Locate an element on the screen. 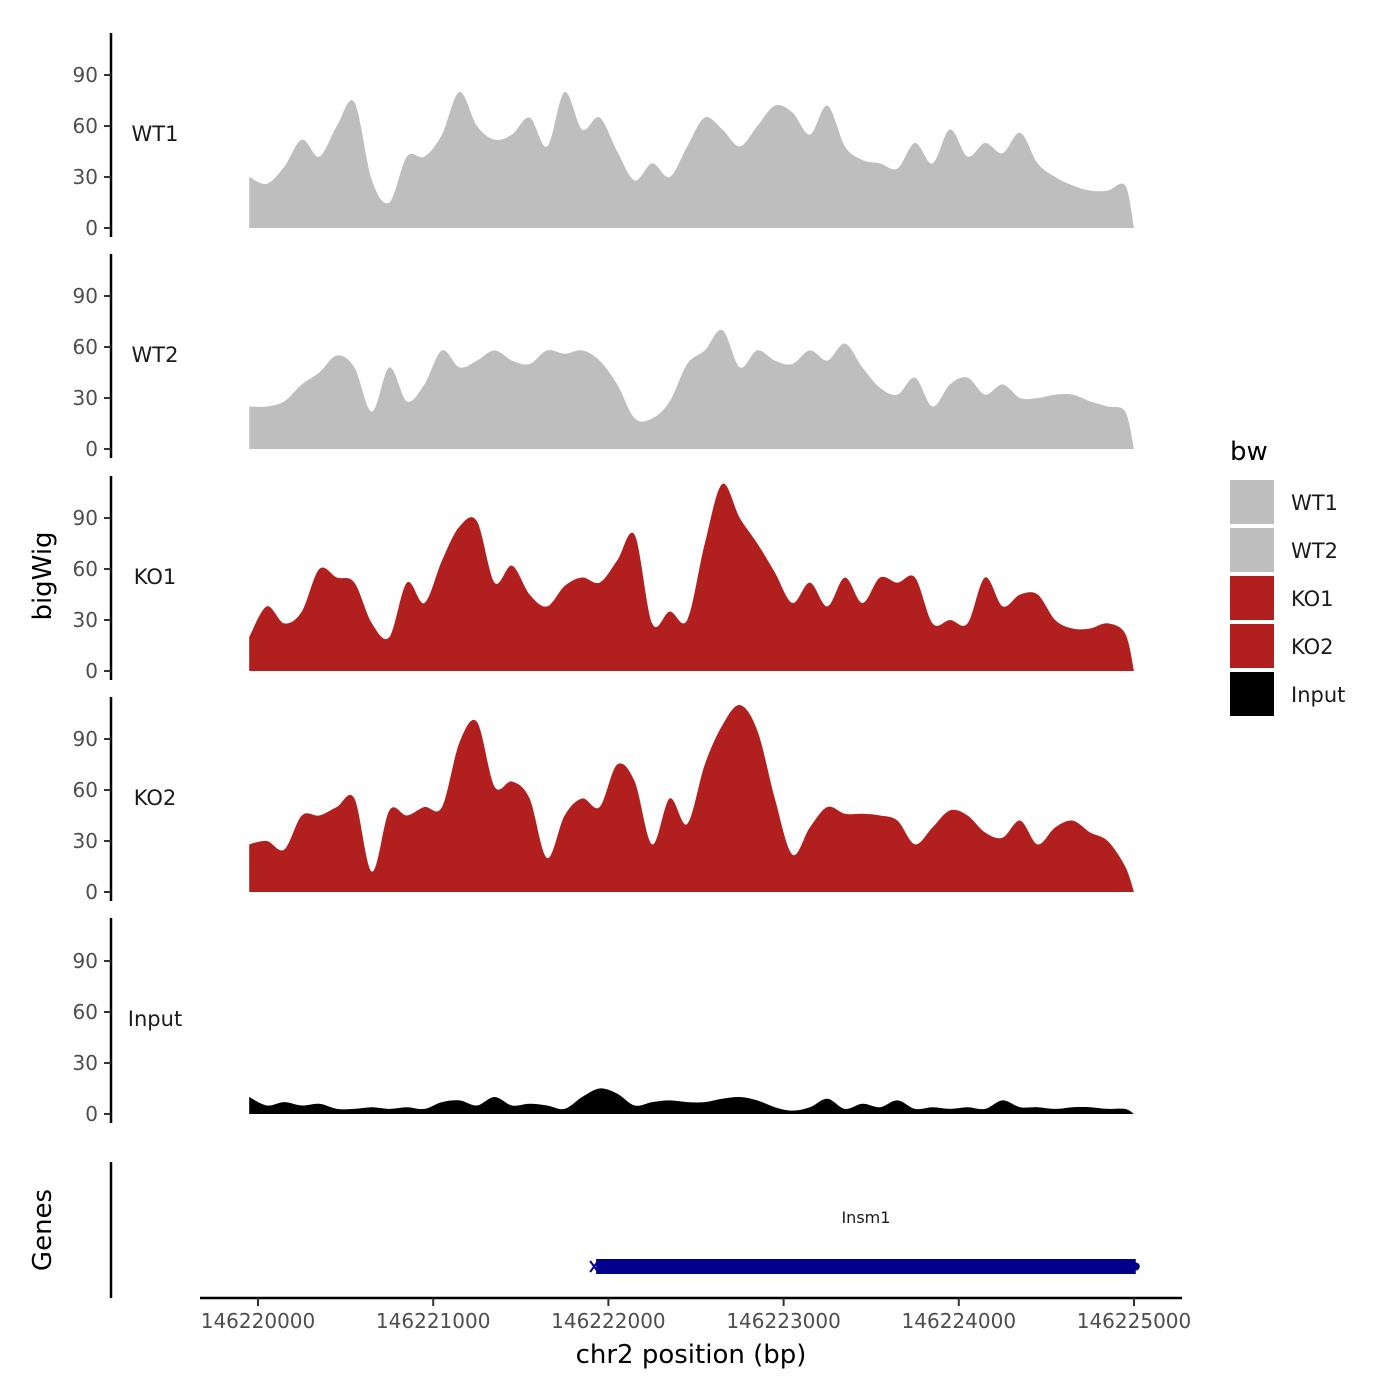 The image size is (1400, 1400). legend-items: WT1 WT2 KO1 KO2 Input is located at coordinates (1287, 598).